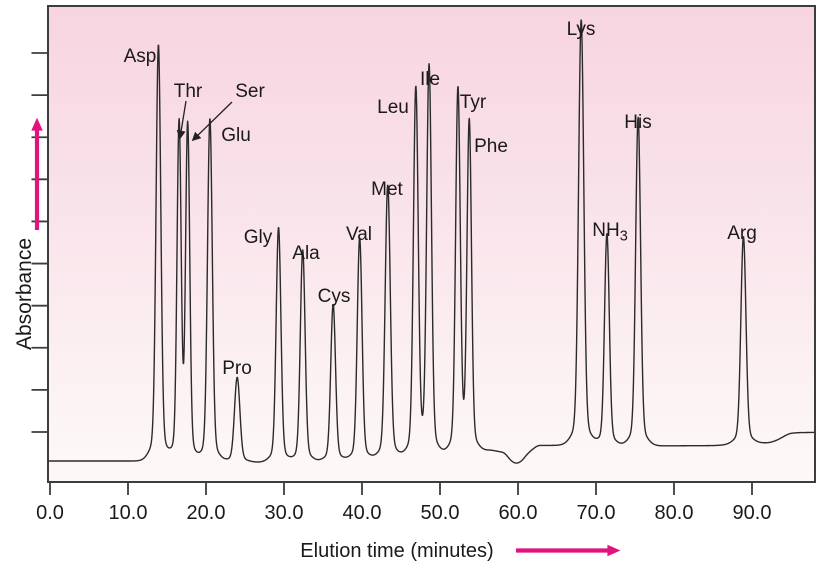 Image resolution: width=817 pixels, height=564 pixels. I want to click on x-tick-label: 40.0, so click(362, 513).